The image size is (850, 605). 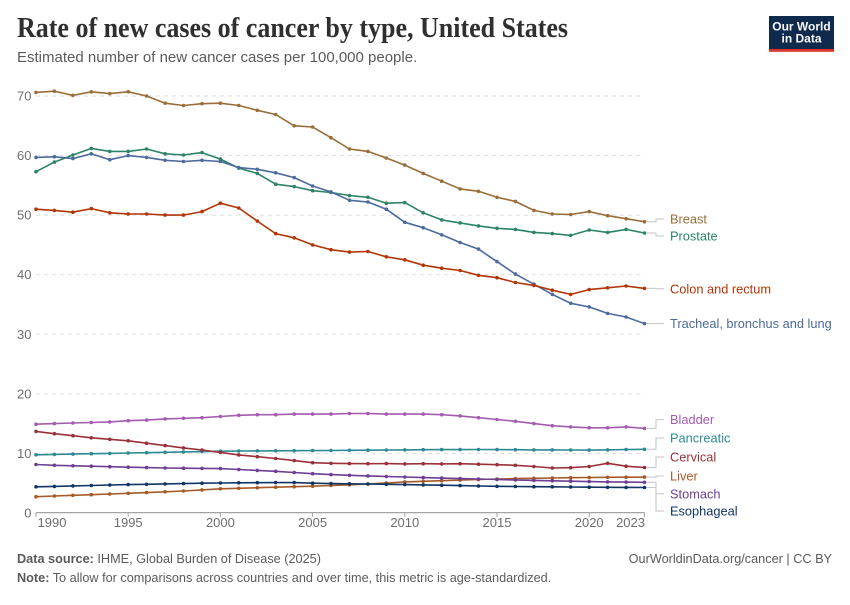 I want to click on svg-text: Breast, so click(x=688, y=219).